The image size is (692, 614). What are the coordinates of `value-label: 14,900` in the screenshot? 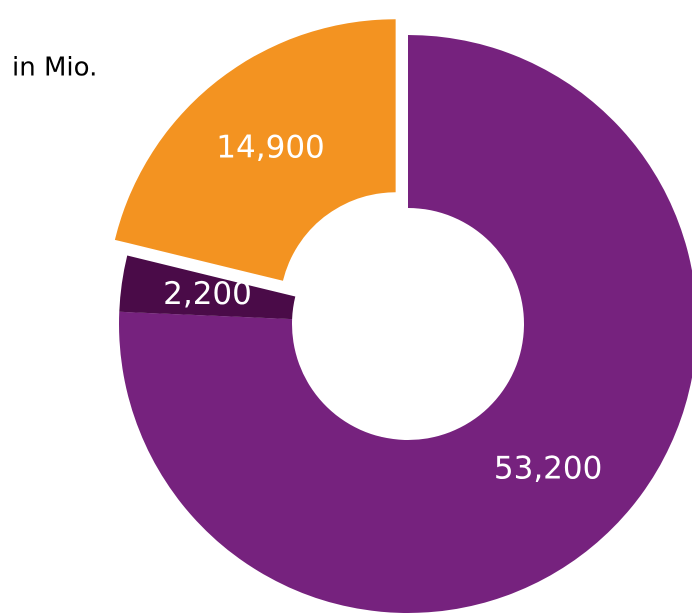 It's located at (270, 148).